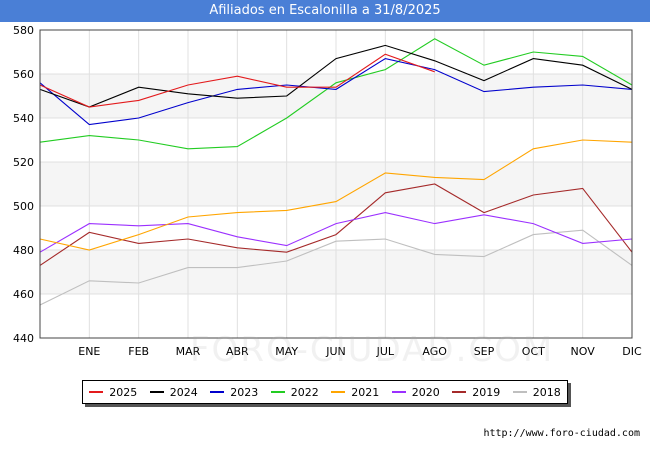 The height and width of the screenshot is (450, 650). I want to click on chart-legend: 2025 2024 2023 2022 2021 2020 2019 2018, so click(325, 392).